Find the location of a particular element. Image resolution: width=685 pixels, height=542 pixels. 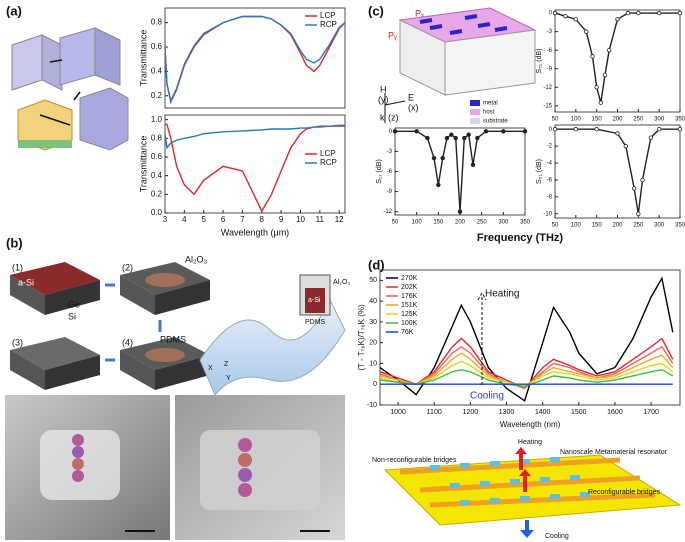

legend-label: 270K is located at coordinates (409, 278).